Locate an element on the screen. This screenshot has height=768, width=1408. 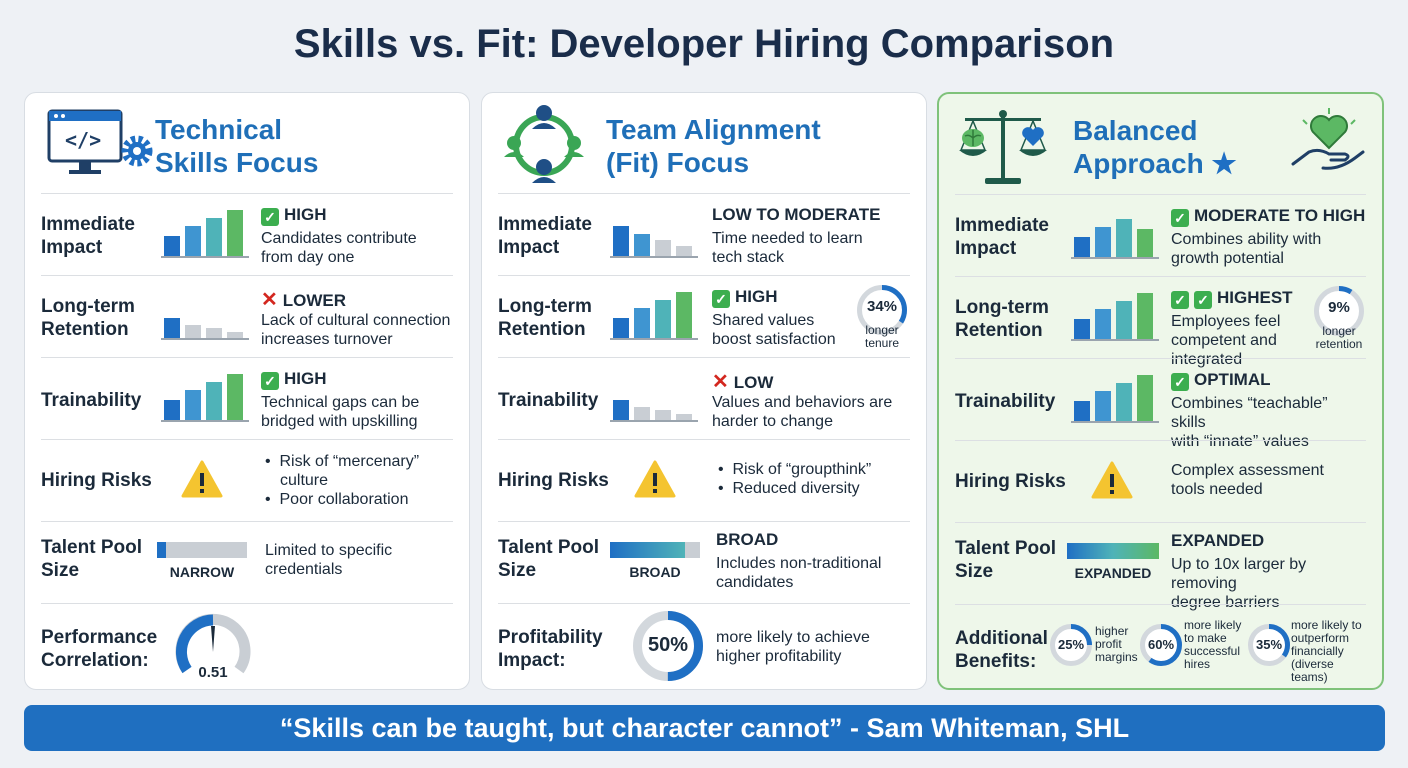
row-label: Performance Correlation: is located at coordinates (99, 649).